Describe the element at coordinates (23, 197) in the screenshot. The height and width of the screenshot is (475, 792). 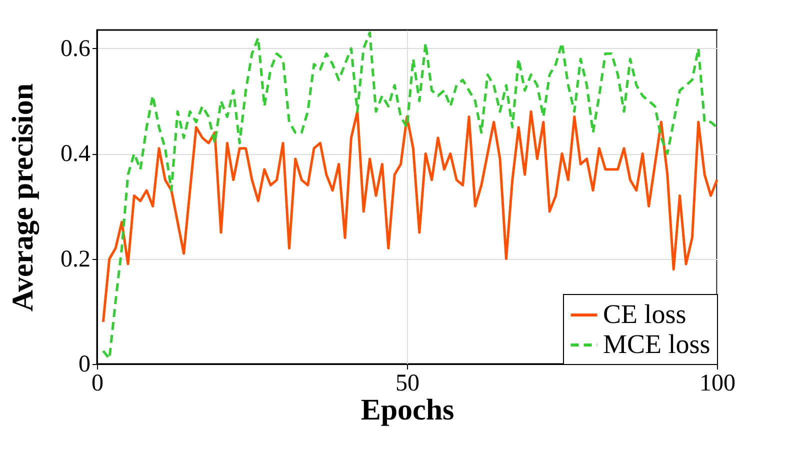
I see `y-axis-title: Average precision` at that location.